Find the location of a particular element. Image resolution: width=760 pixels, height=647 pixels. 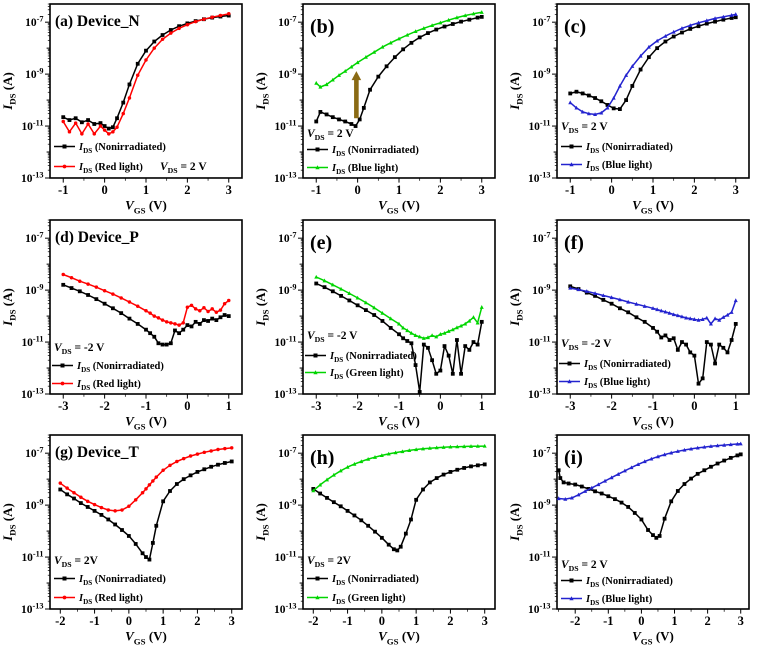

axis-ticks is located at coordinates (390, 93).